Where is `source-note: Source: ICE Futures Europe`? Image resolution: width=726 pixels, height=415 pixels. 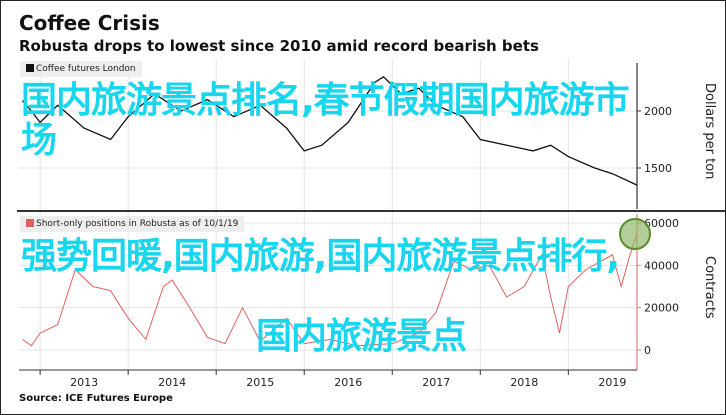 source-note: Source: ICE Futures Europe is located at coordinates (96, 398).